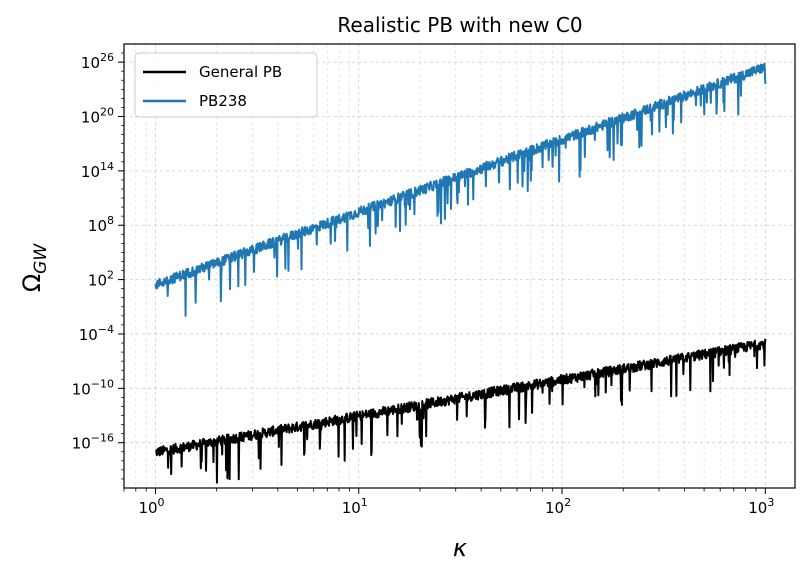 Image resolution: width=809 pixels, height=575 pixels. I want to click on legend-label-pb238: PB238, so click(223, 101).